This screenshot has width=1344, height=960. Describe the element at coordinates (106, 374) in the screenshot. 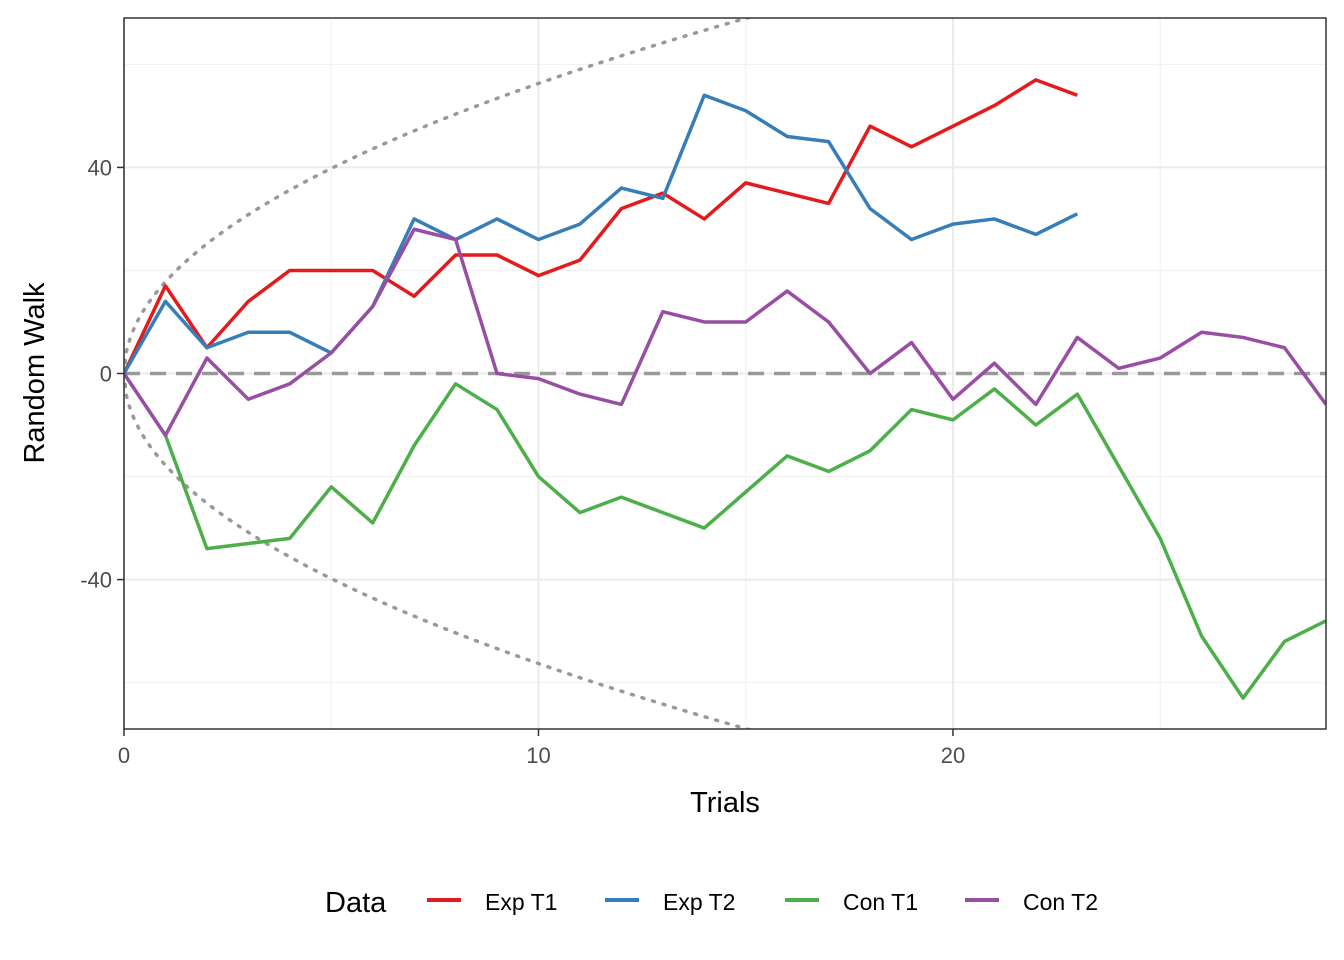

I see `y-tick-label: 0` at that location.